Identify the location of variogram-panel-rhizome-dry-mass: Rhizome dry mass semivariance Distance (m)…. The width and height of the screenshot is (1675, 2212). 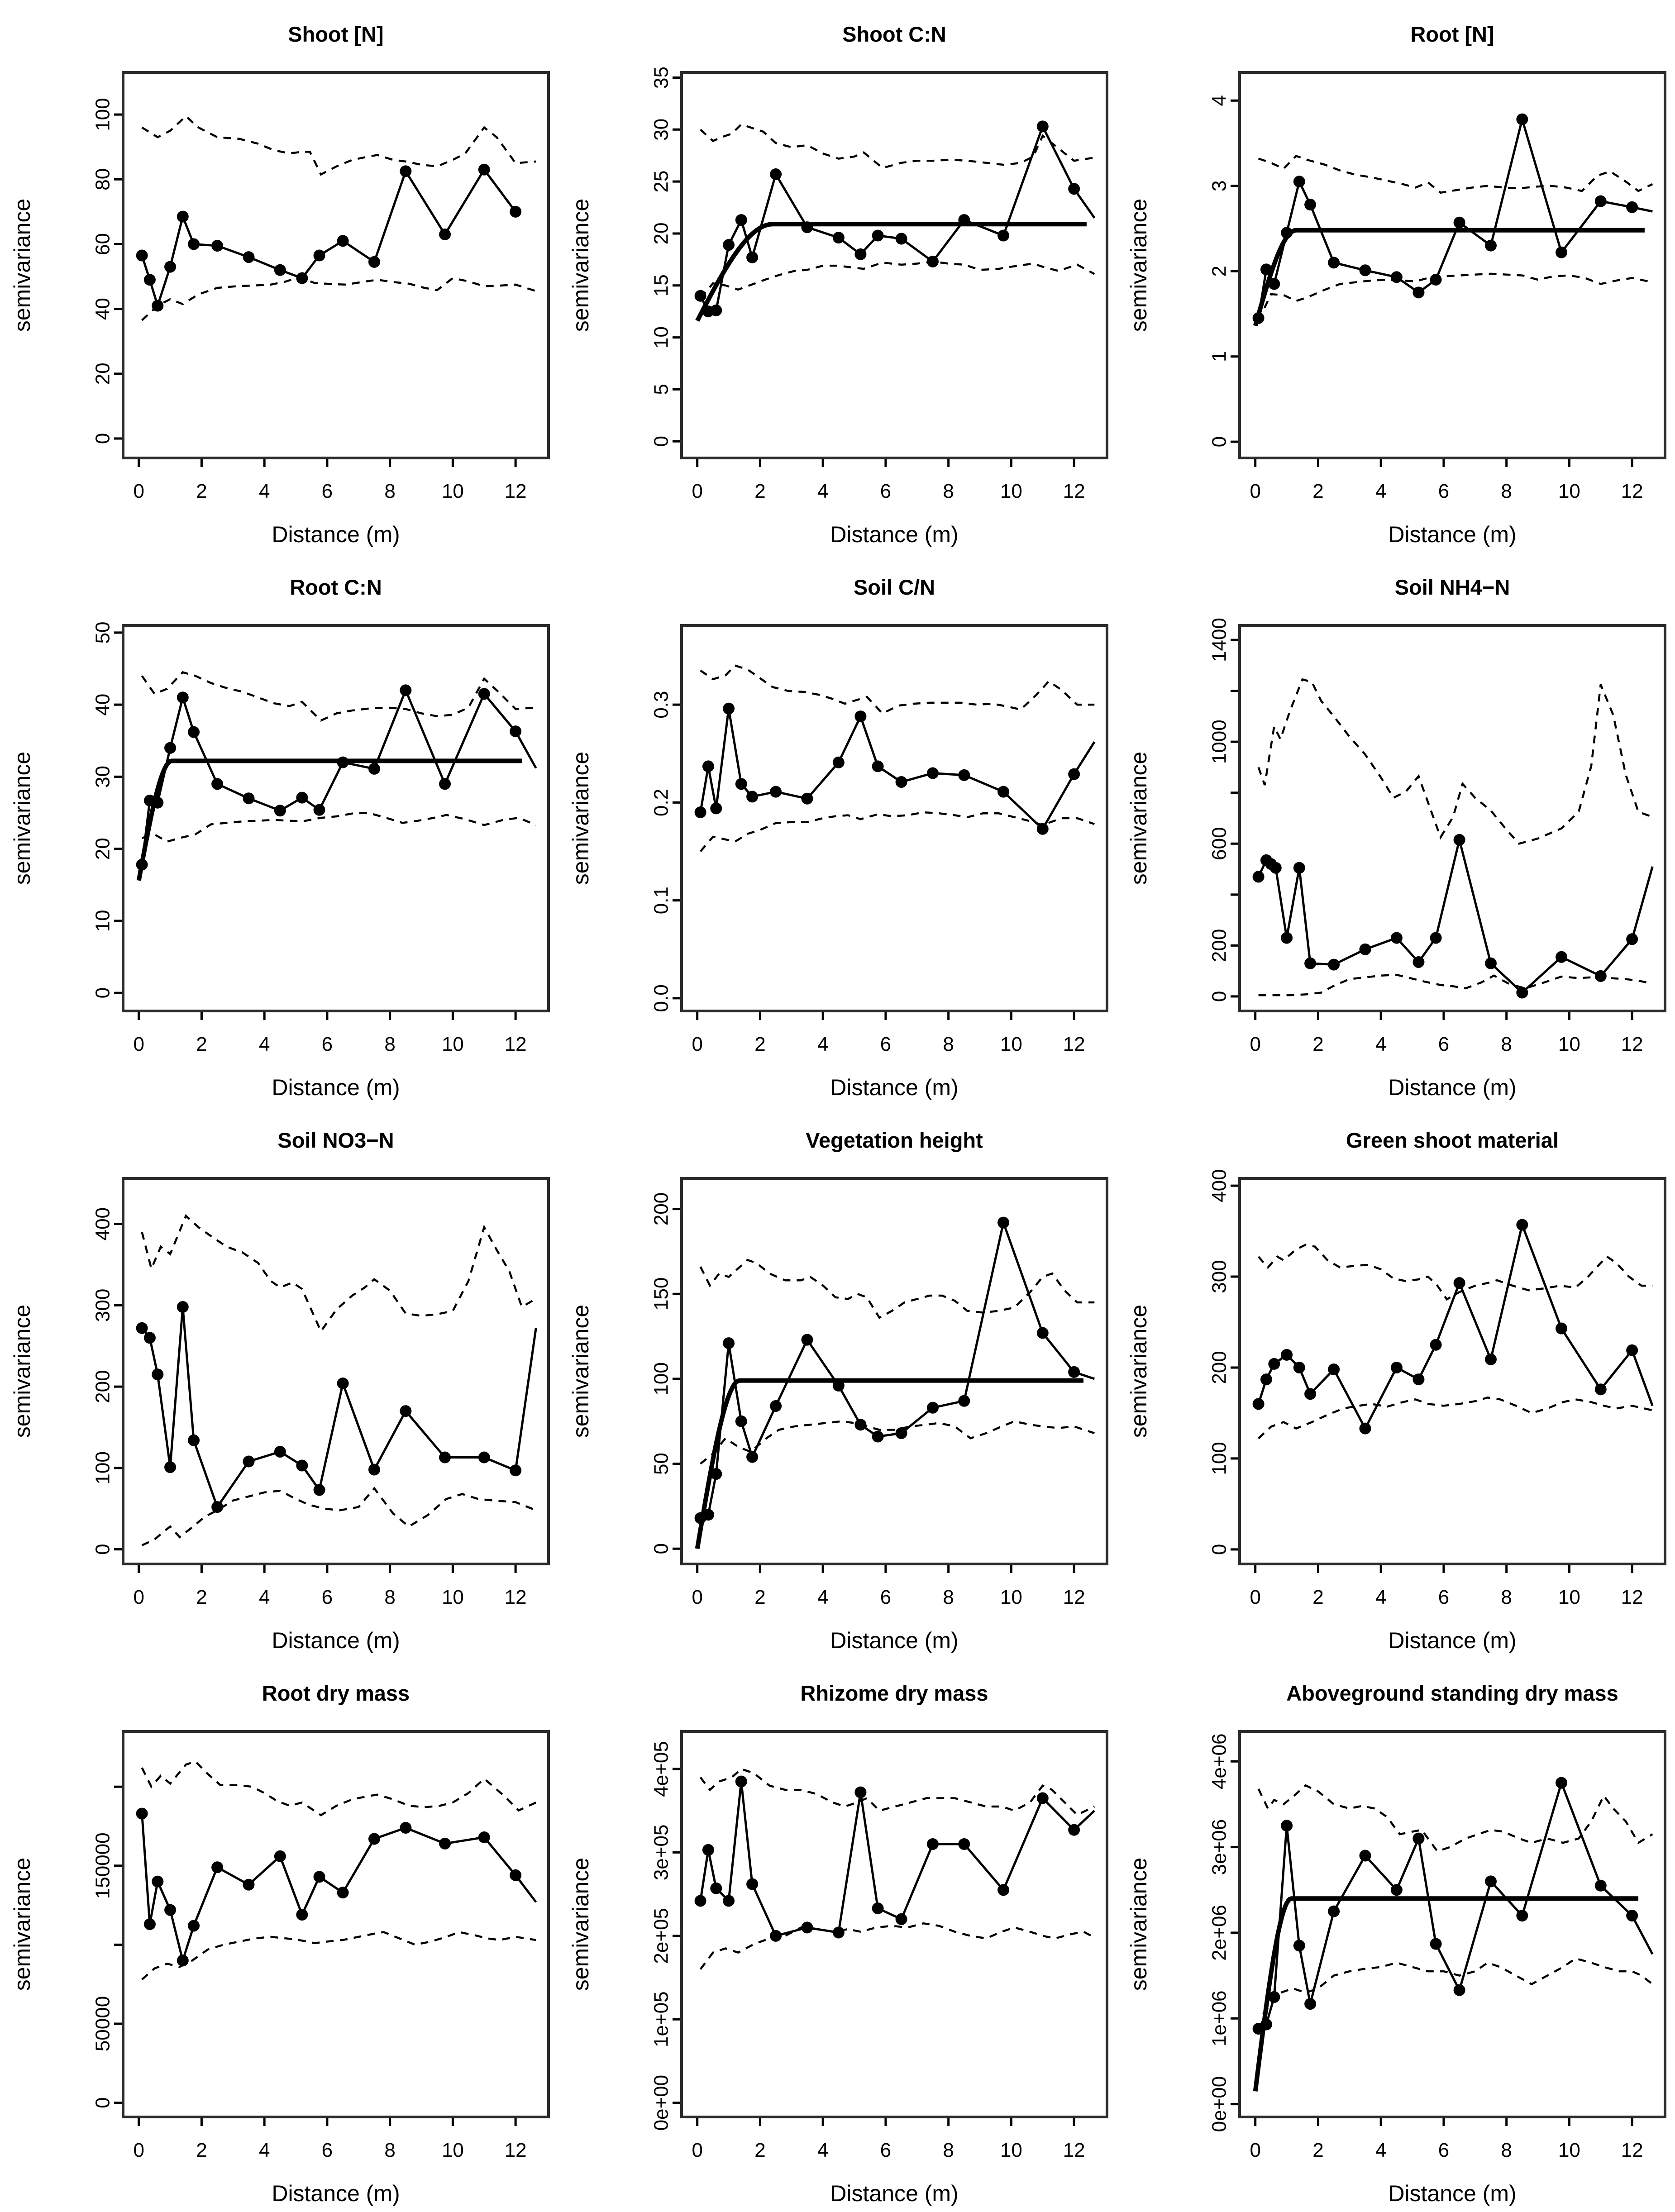
(837, 1935).